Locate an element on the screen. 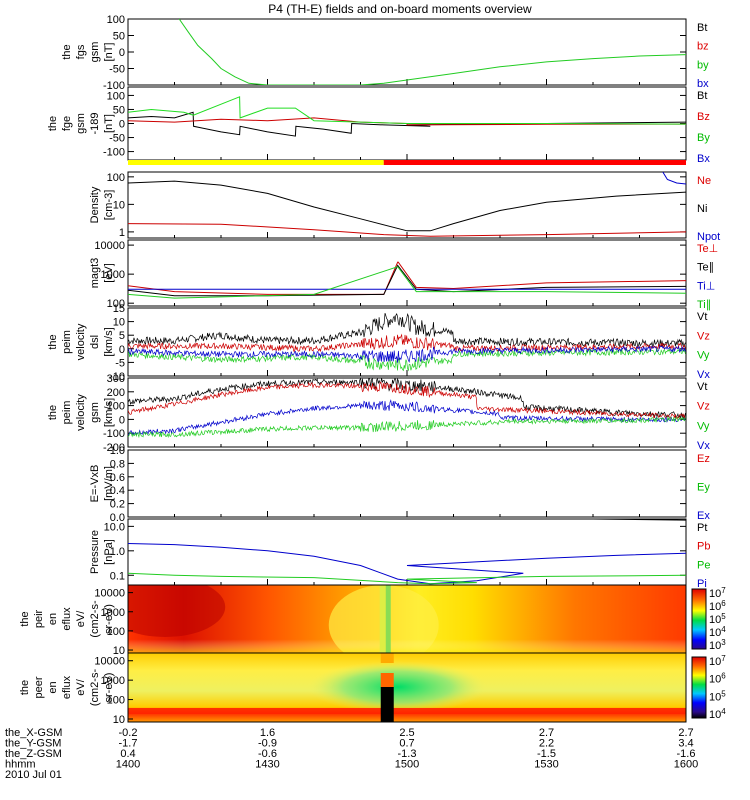 The image size is (750, 800). x-tick-label: 1400 is located at coordinates (128, 765).